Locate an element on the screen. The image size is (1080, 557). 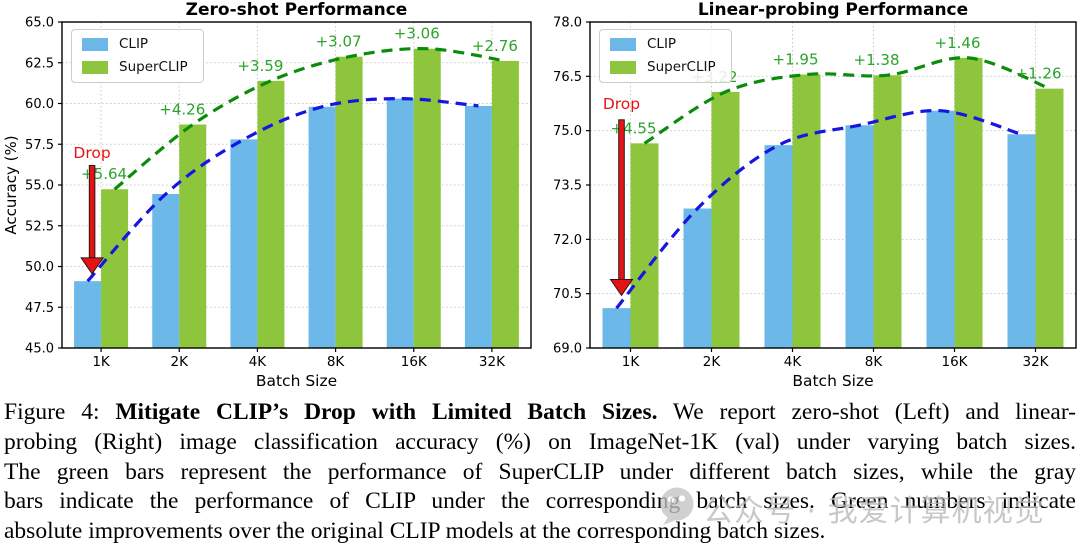
y-tick-label: 78.0 is located at coordinates (567, 23).